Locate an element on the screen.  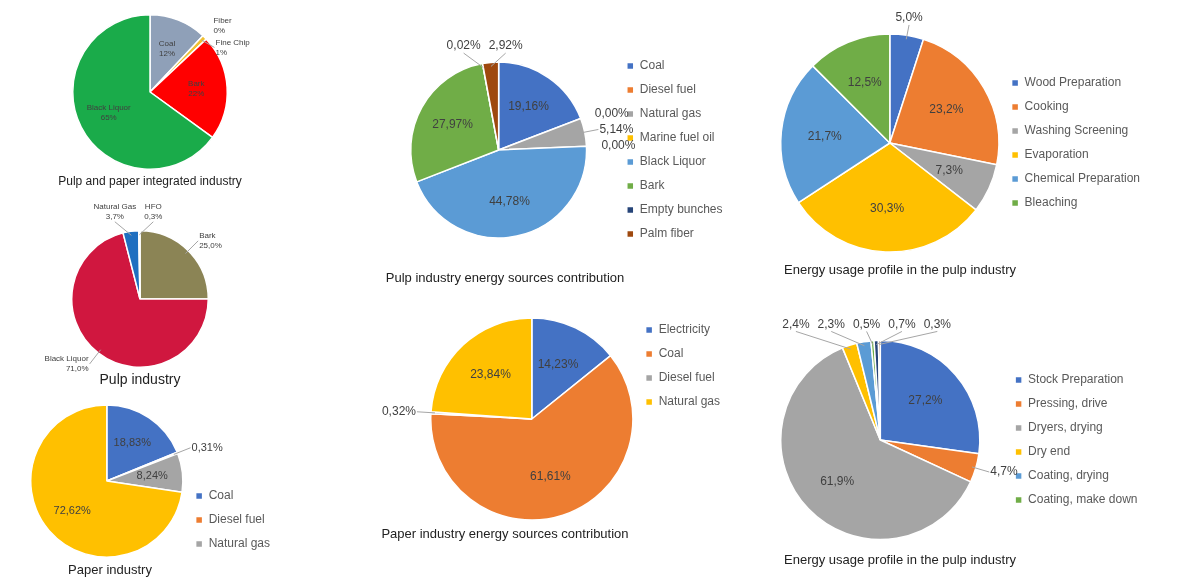
data-label: 22% is located at coordinates (196, 94).